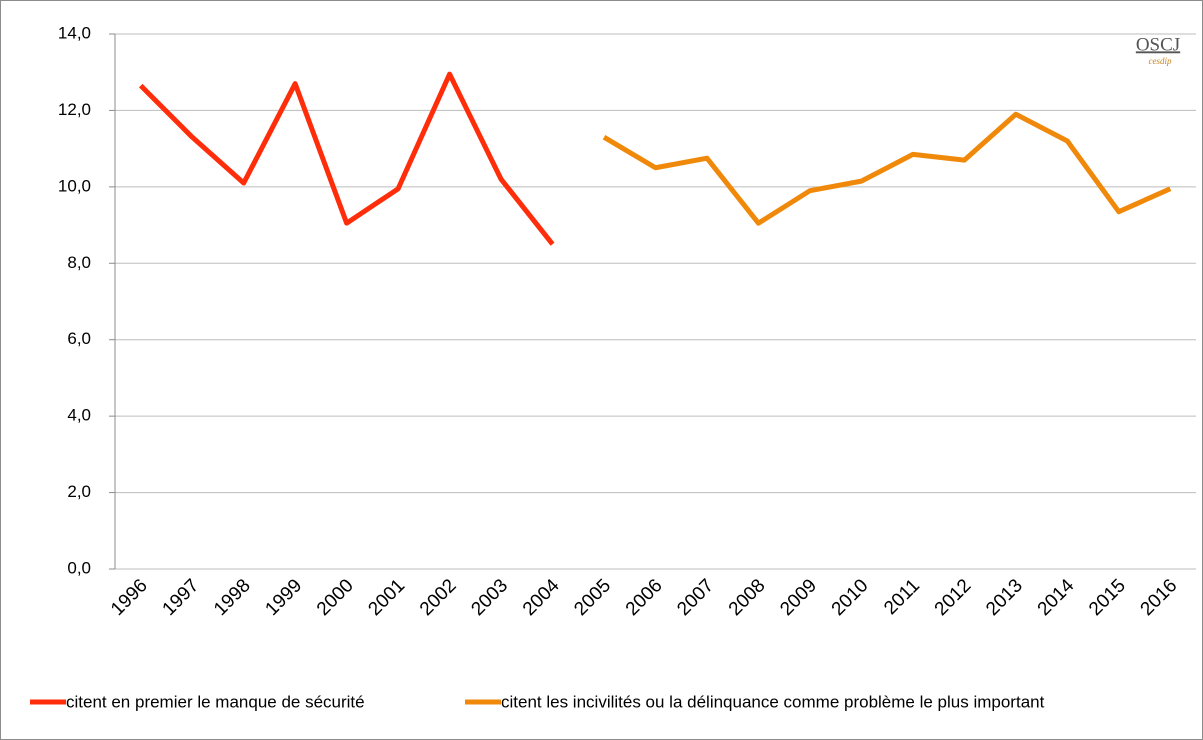 This screenshot has height=740, width=1203. What do you see at coordinates (215, 701) in the screenshot?
I see `legend-label: citent en premier le manque de sécurité` at bounding box center [215, 701].